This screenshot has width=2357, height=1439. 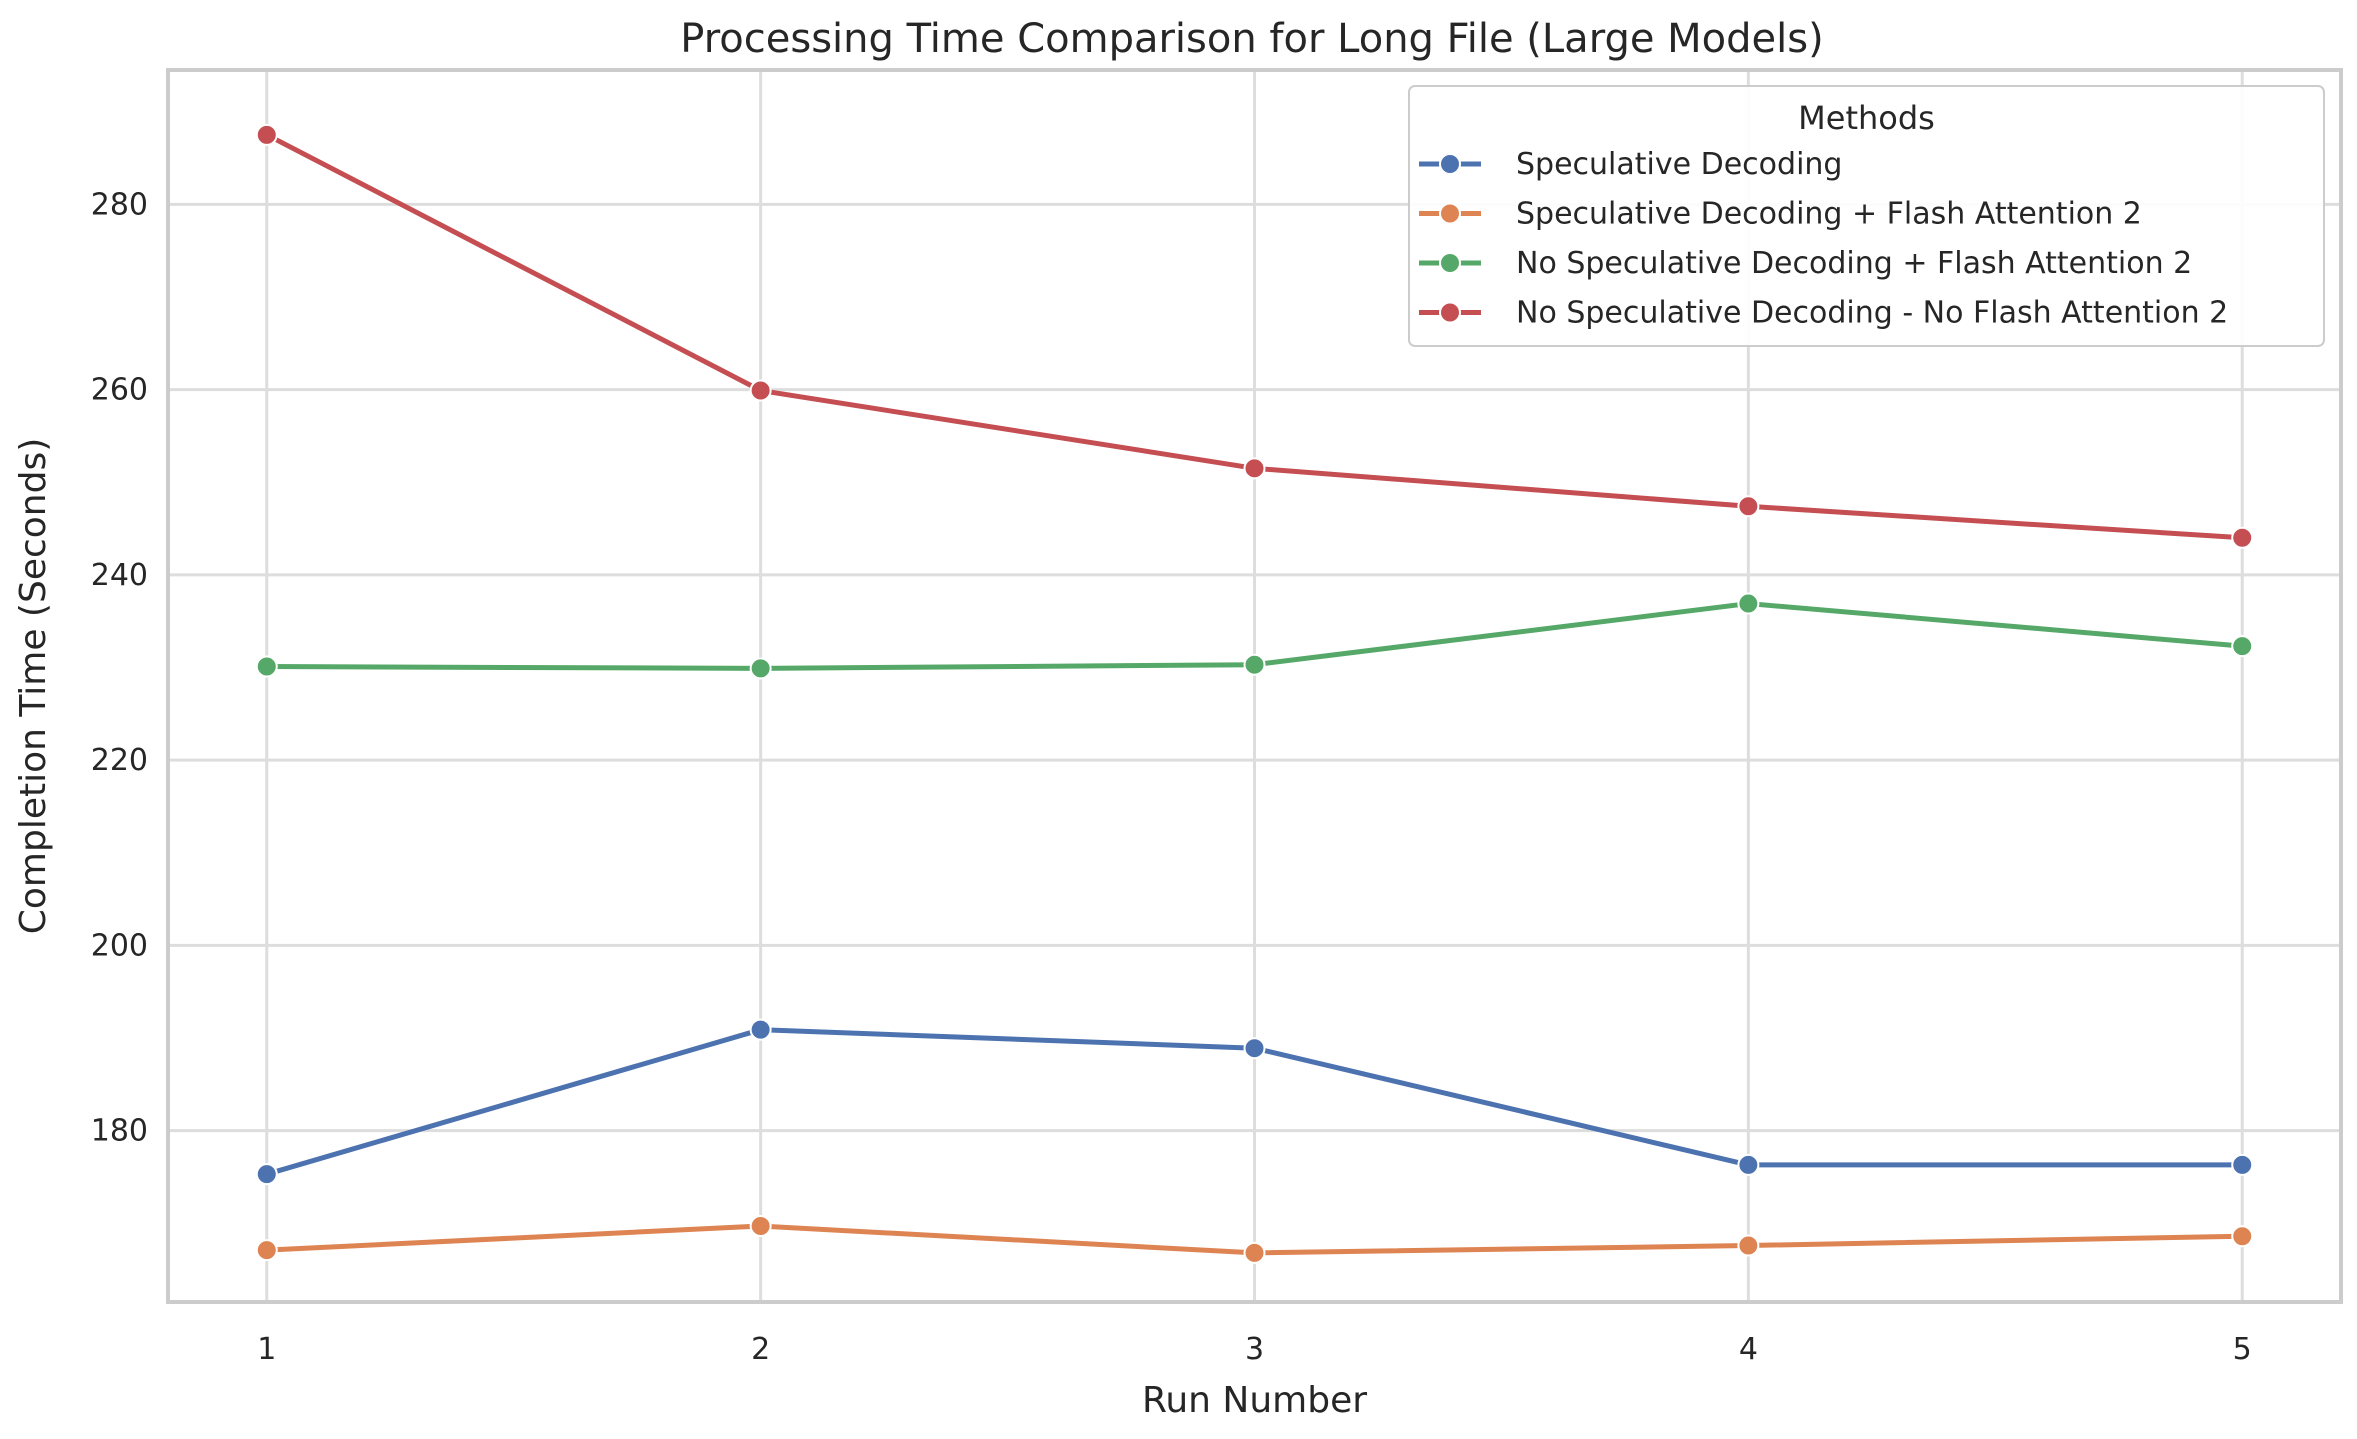 What do you see at coordinates (1679, 164) in the screenshot?
I see `legend-label: Speculative Decoding` at bounding box center [1679, 164].